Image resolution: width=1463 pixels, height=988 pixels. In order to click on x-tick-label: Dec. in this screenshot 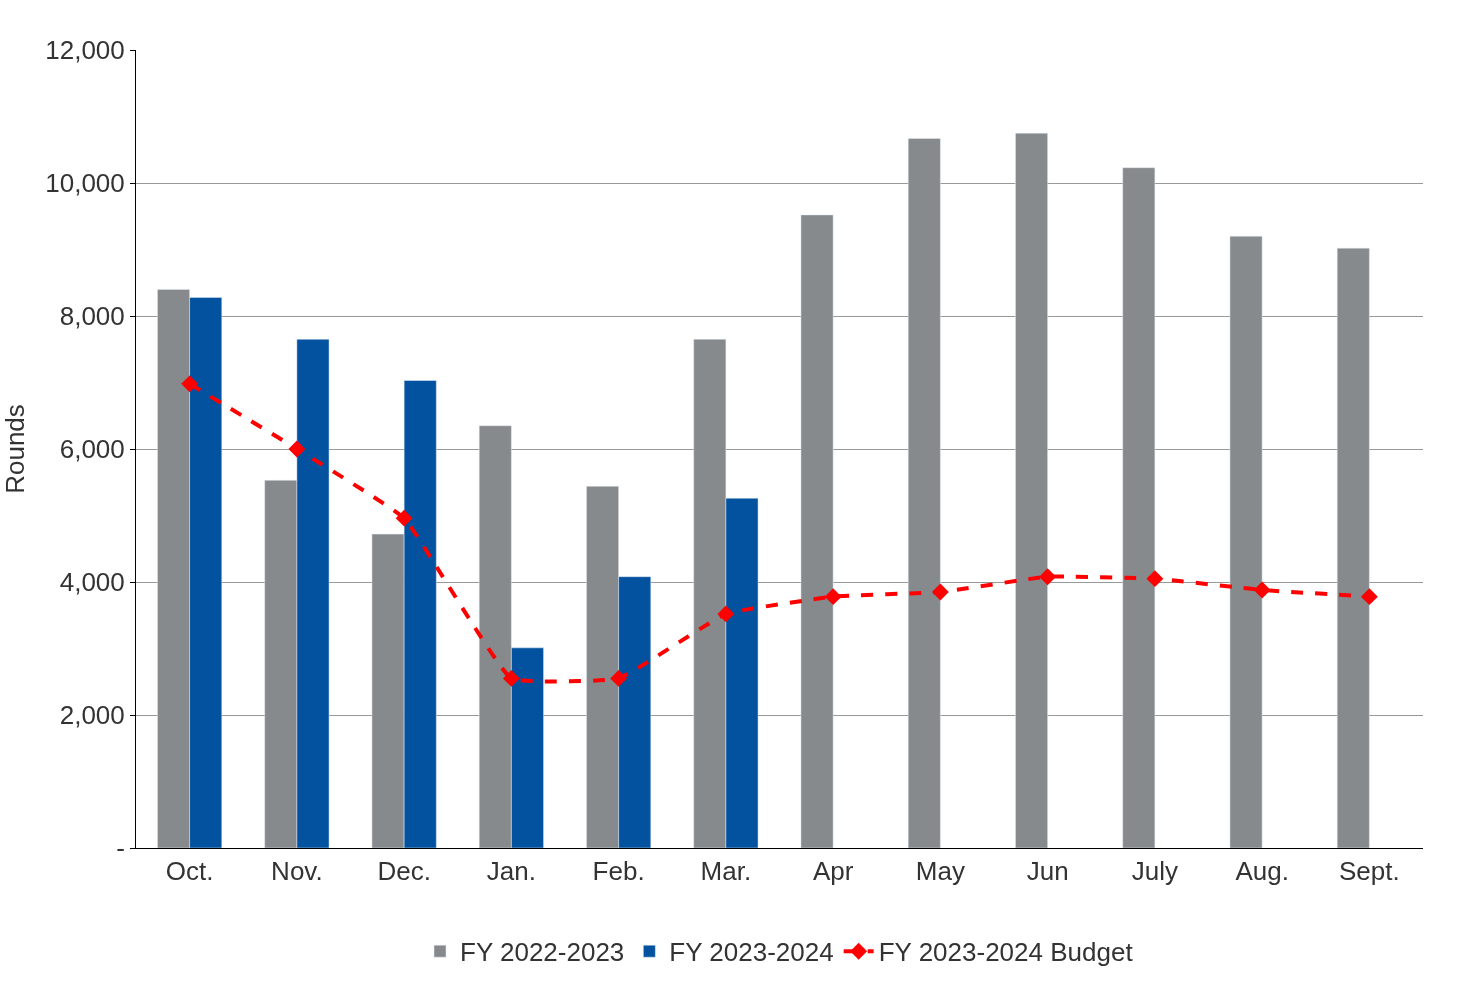, I will do `click(404, 871)`.